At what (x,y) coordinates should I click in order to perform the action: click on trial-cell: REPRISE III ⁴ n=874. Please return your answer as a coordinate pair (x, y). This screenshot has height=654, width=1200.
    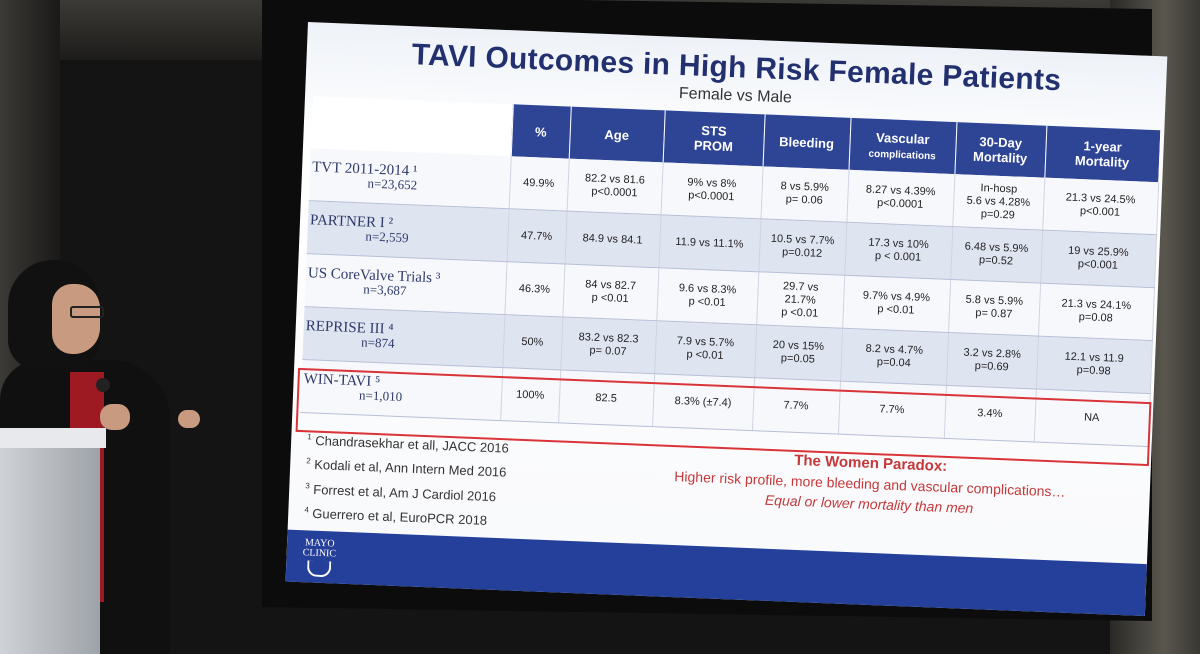
    Looking at the image, I should click on (403, 337).